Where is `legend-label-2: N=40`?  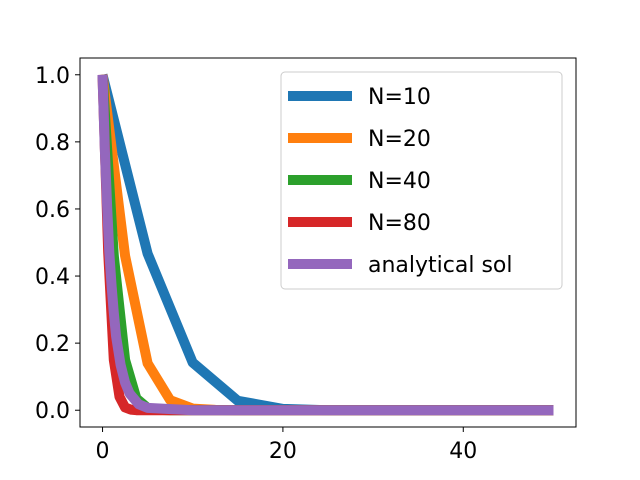
legend-label-2: N=40 is located at coordinates (399, 181).